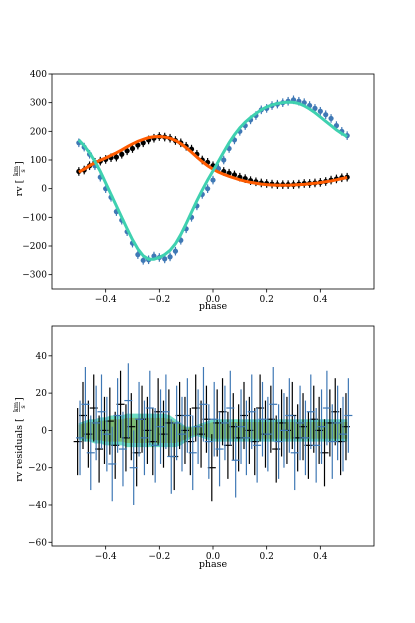  I want to click on residuals-x-tick-label: −0.2, so click(159, 557).